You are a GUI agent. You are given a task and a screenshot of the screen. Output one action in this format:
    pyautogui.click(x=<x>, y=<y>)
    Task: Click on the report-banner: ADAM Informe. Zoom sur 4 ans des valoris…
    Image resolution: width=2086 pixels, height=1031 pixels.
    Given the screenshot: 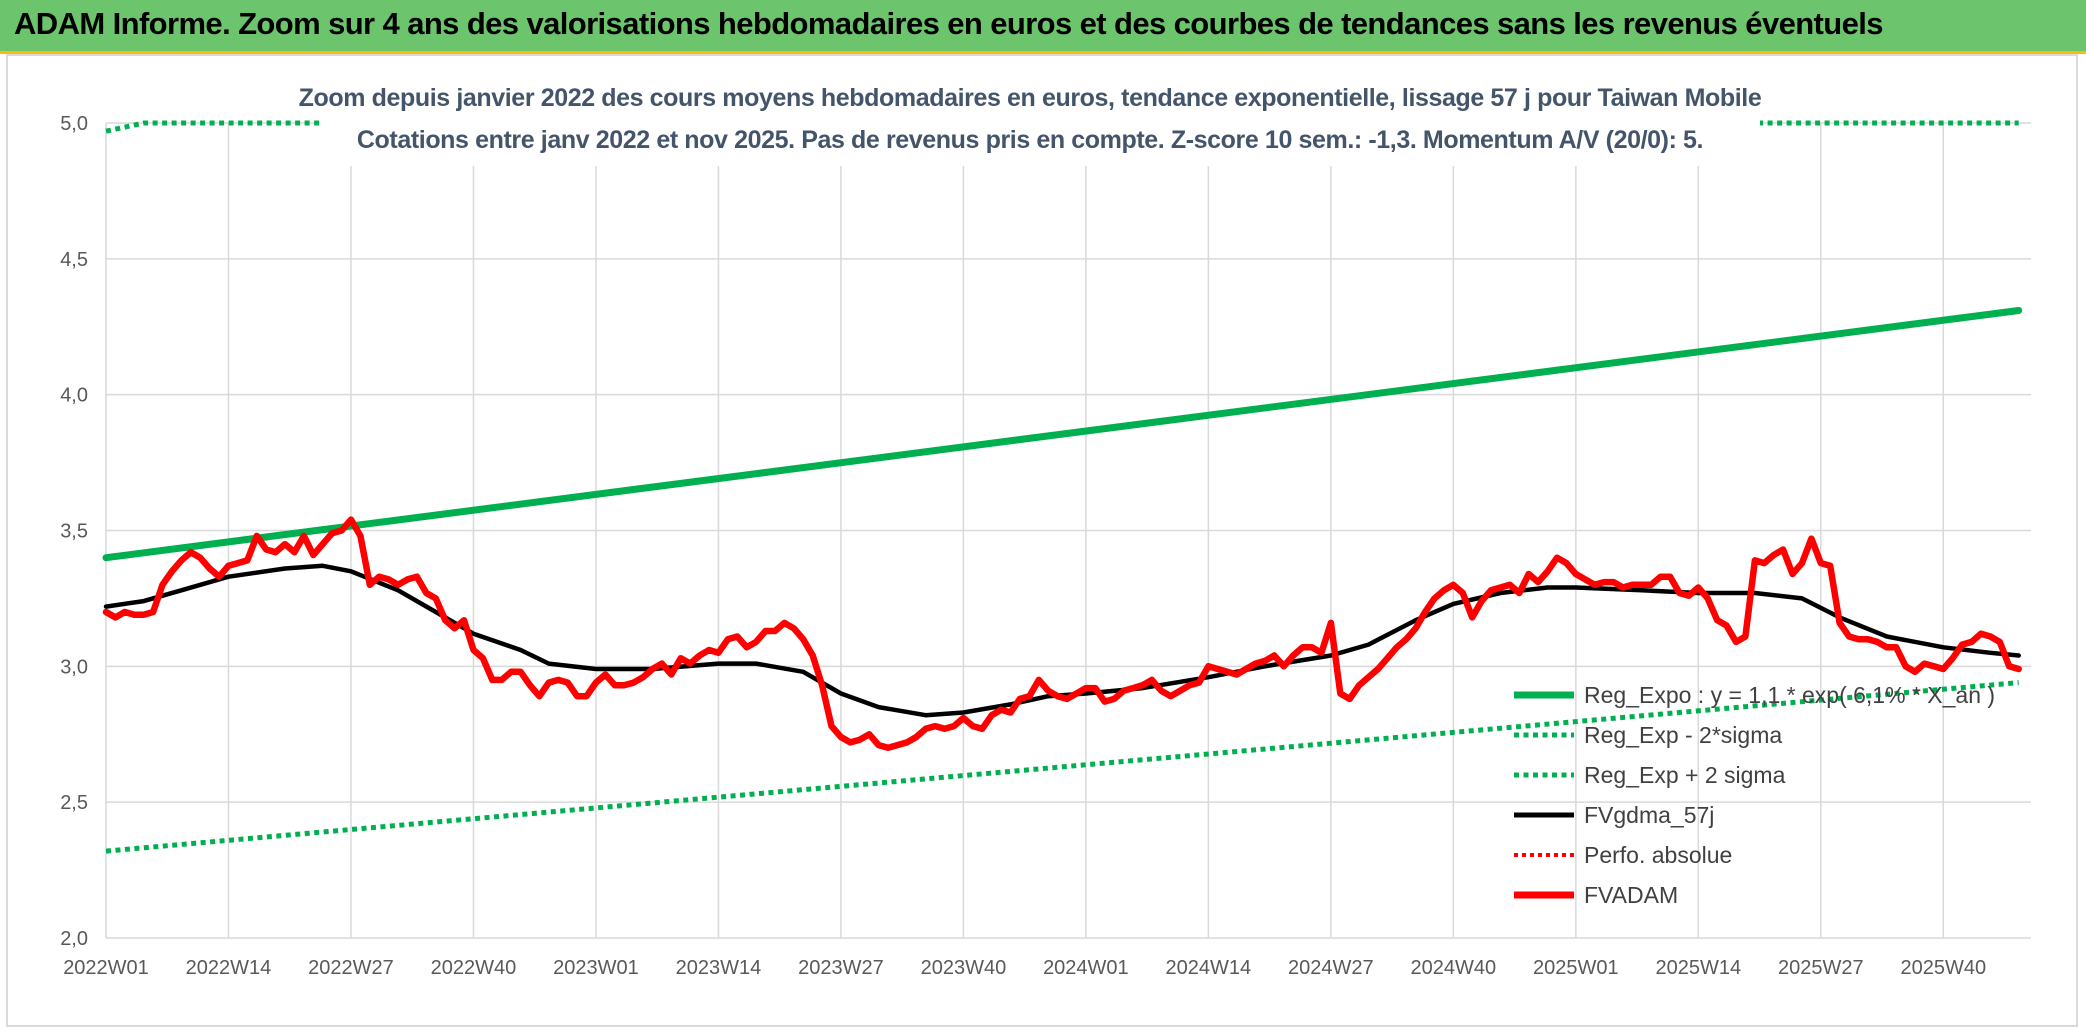 What is the action you would take?
    pyautogui.click(x=1043, y=27)
    